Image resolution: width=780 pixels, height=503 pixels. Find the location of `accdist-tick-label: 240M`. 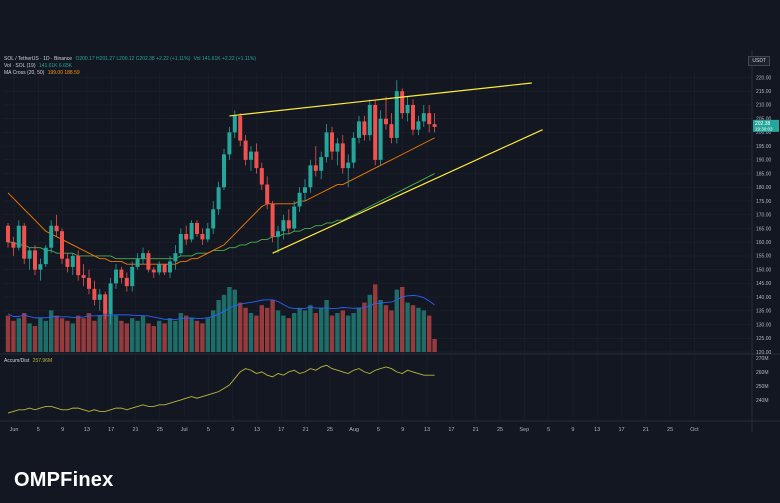

accdist-tick-label: 240M is located at coordinates (762, 401).